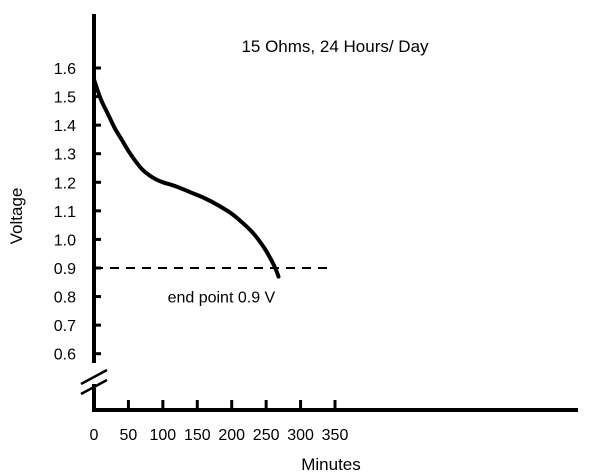 Image resolution: width=597 pixels, height=475 pixels. I want to click on y-tick-label: 0.7, so click(65, 326).